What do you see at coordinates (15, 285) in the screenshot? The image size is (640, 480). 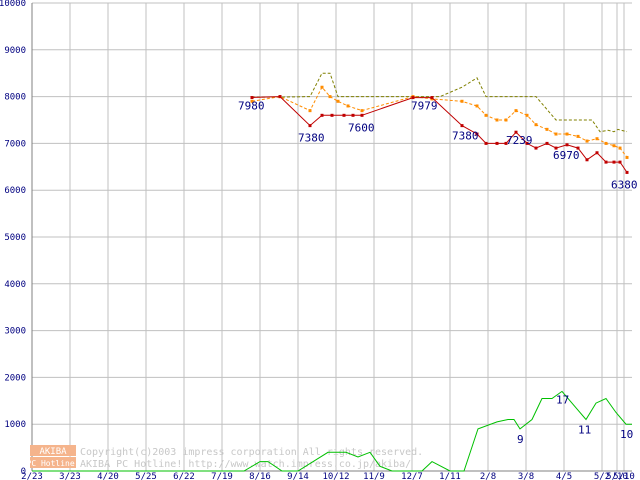 I see `y-tick-label: 4000` at bounding box center [15, 285].